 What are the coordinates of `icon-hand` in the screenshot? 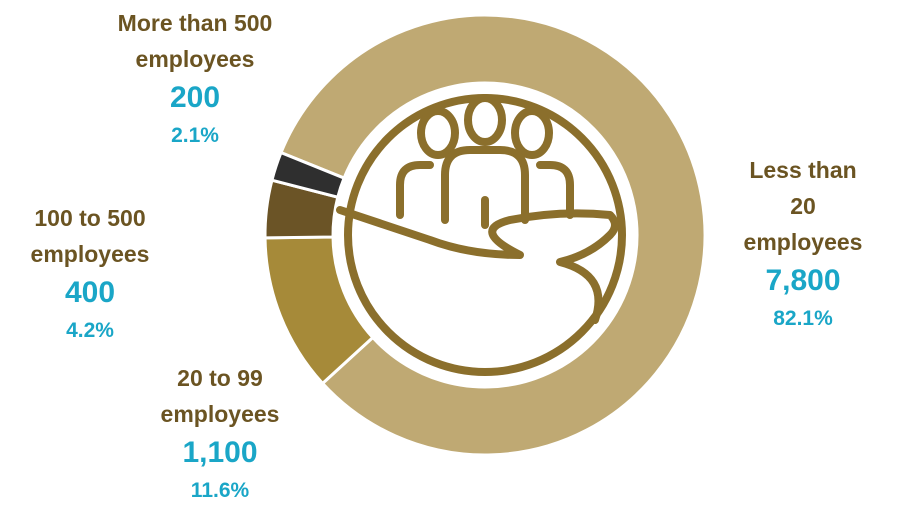 It's located at (477, 265).